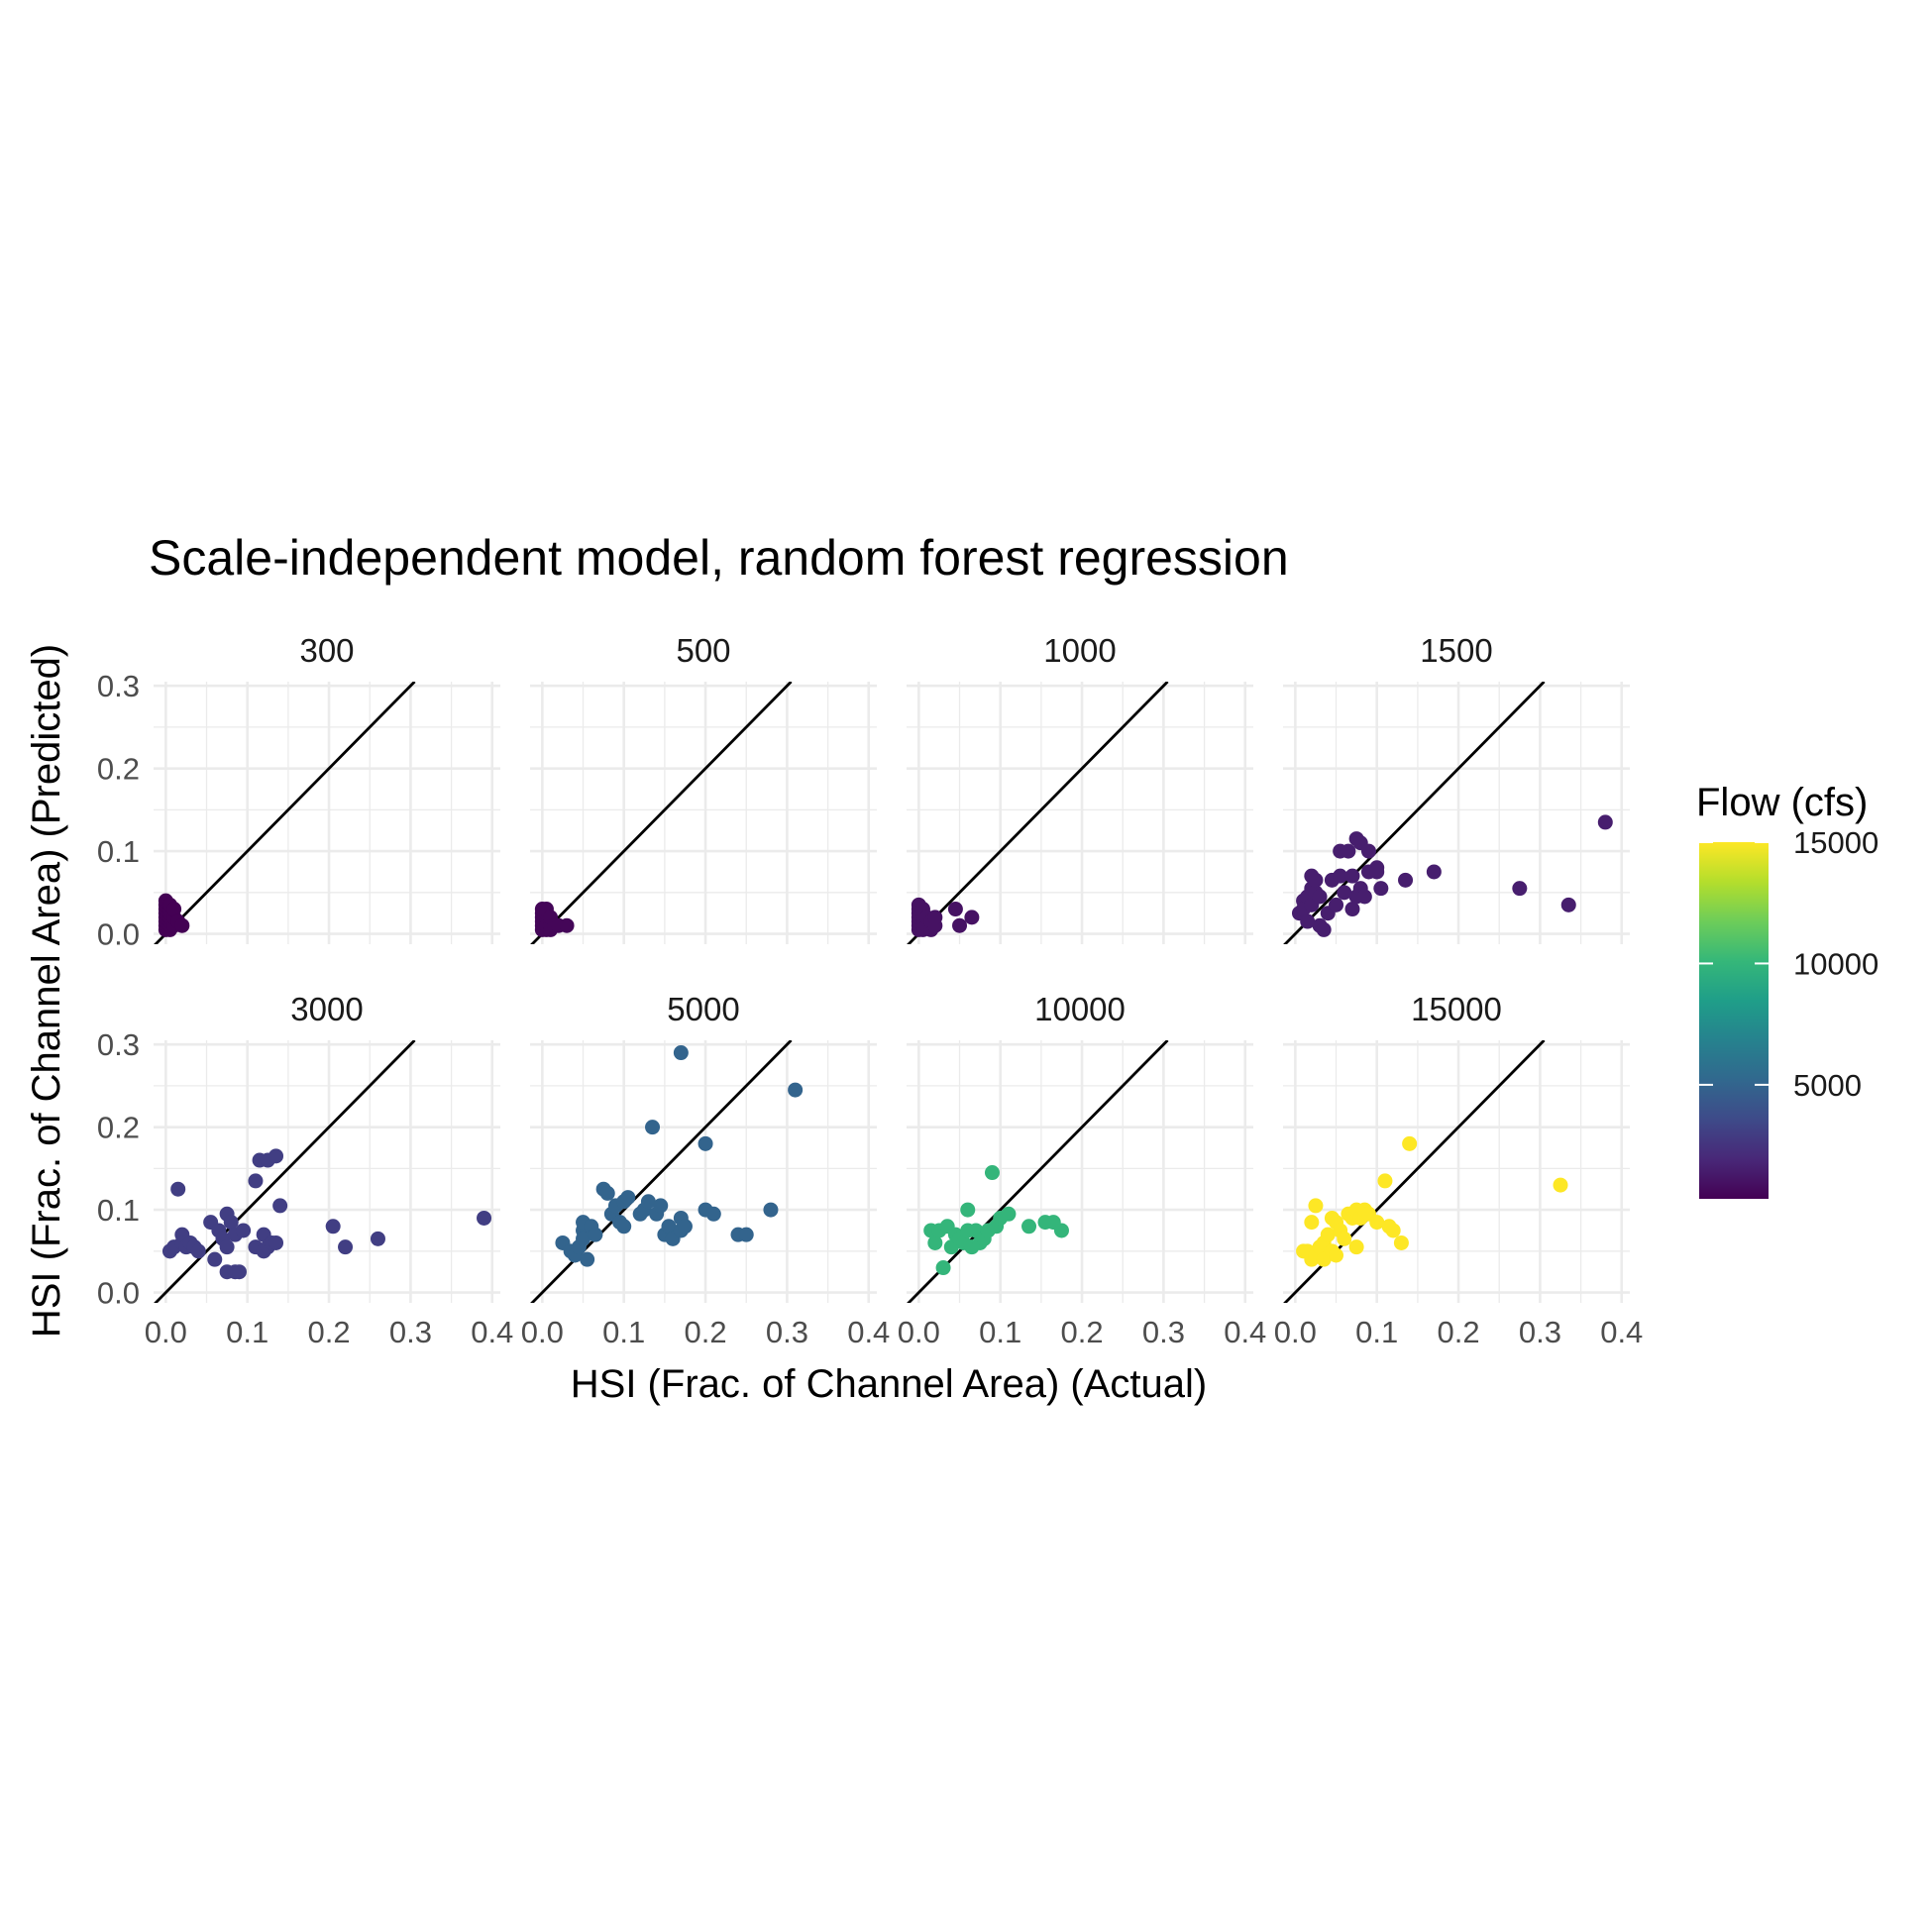 The width and height of the screenshot is (1932, 1932). What do you see at coordinates (1782, 803) in the screenshot?
I see `legend-title: Flow (cfs)` at bounding box center [1782, 803].